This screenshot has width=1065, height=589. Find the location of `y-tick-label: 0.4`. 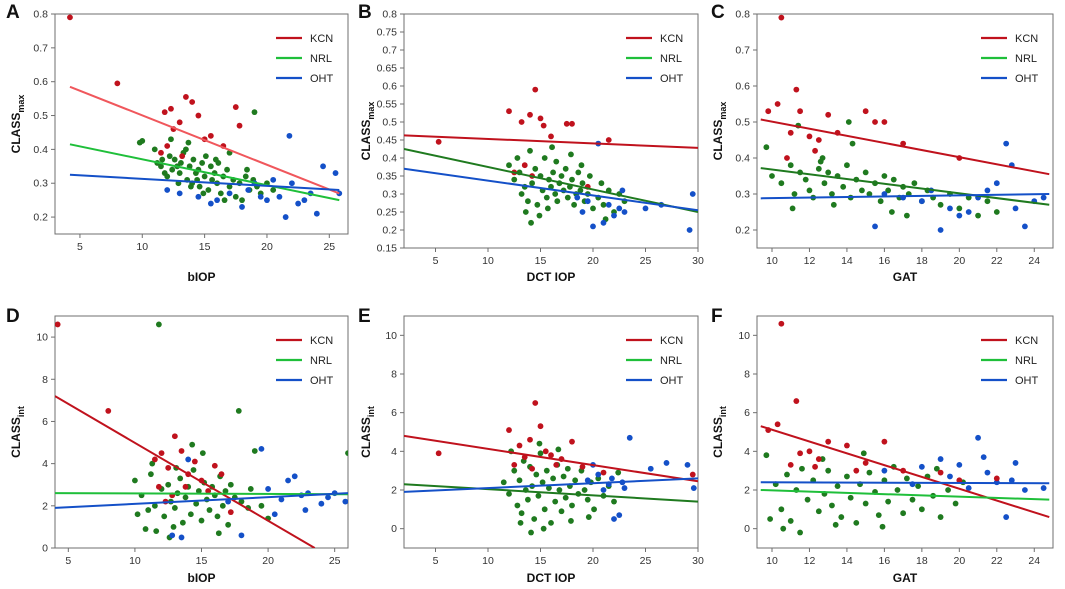

y-tick-label: 0.4 is located at coordinates (742, 159).